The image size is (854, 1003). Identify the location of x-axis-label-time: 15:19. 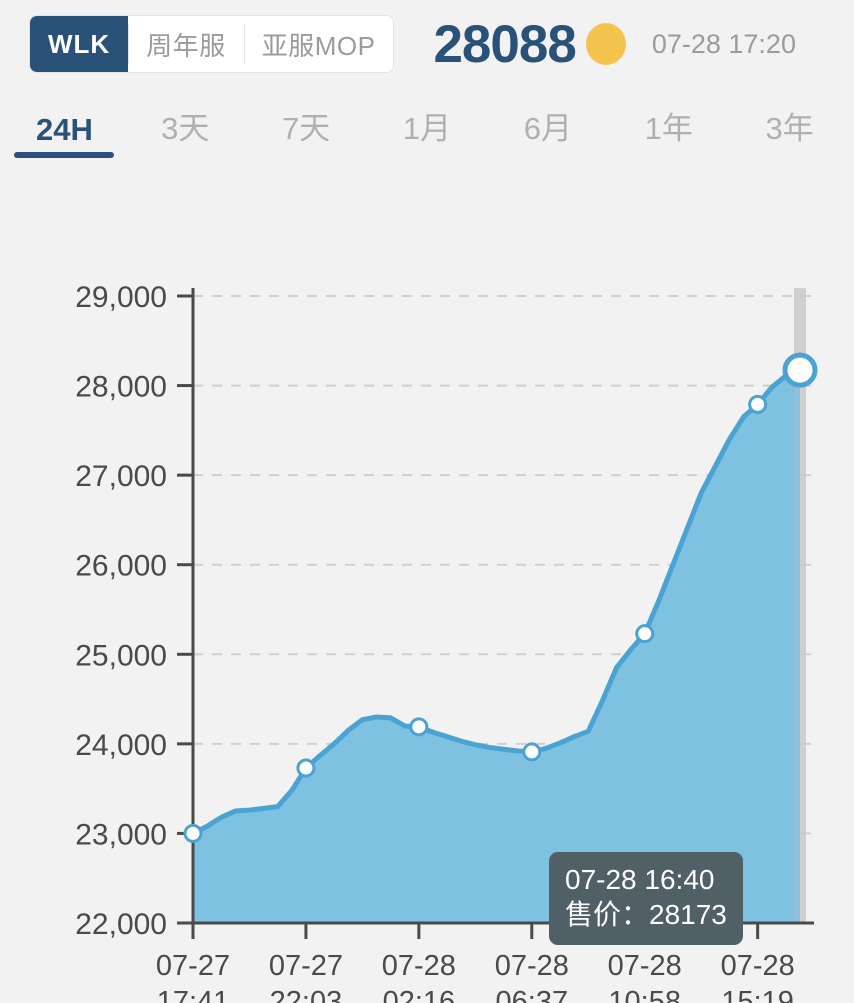
(757, 994).